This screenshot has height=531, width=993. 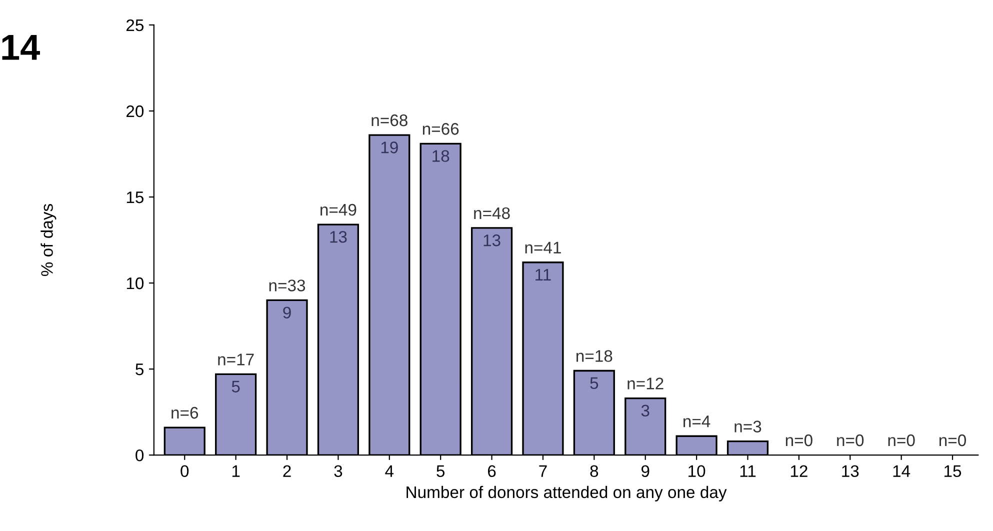 What do you see at coordinates (390, 120) in the screenshot?
I see `annotation: n=68` at bounding box center [390, 120].